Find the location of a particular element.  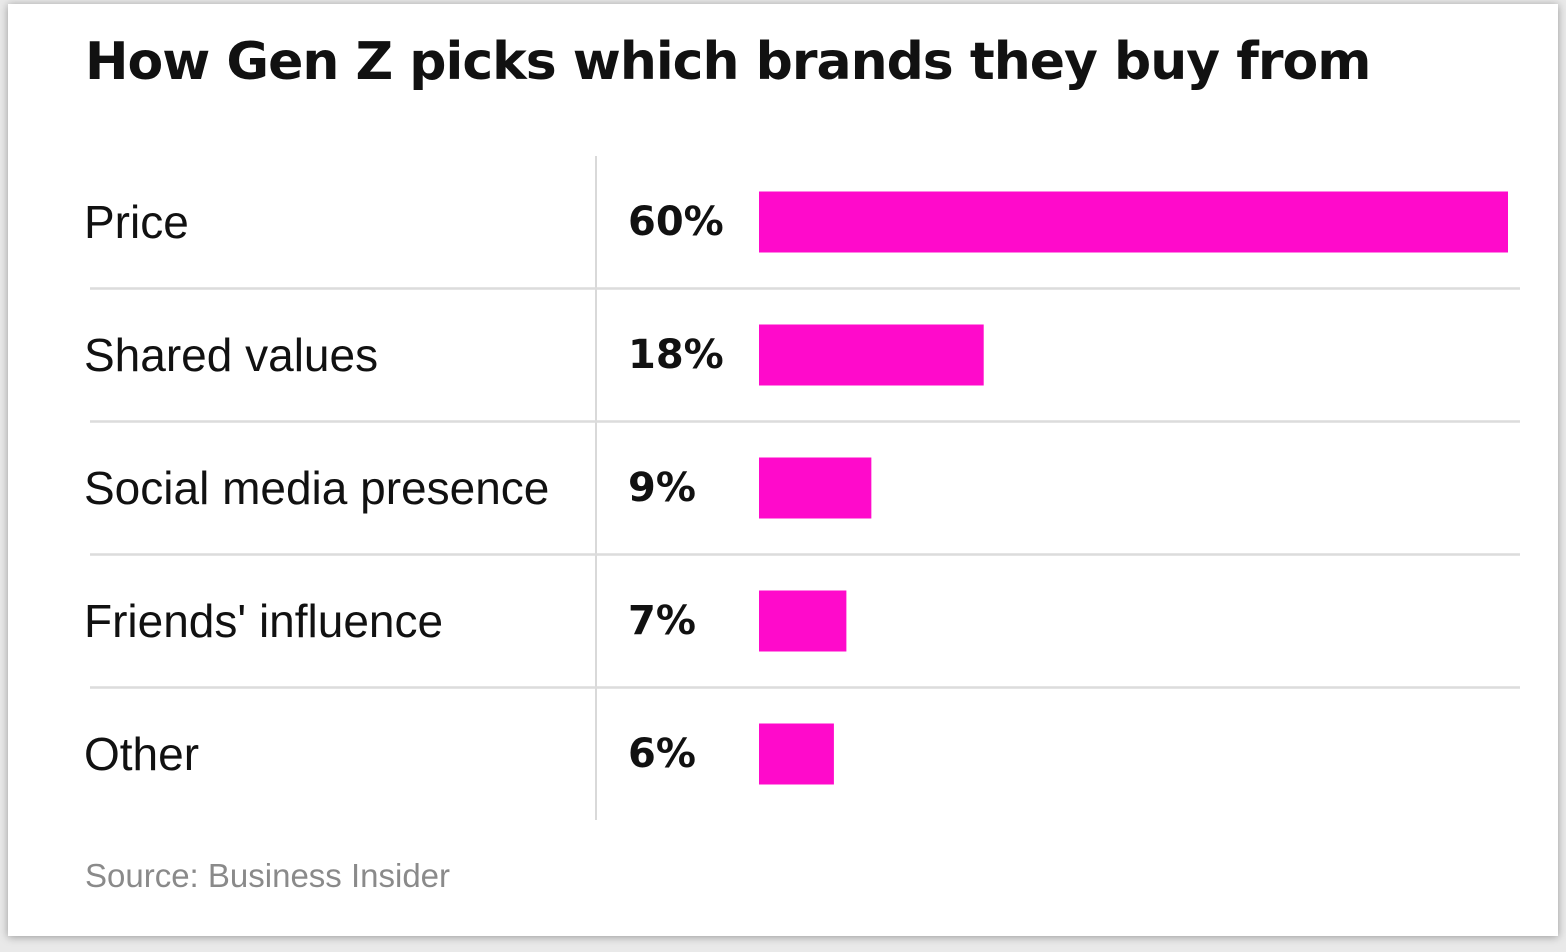

category-label: Friends' influence is located at coordinates (263, 621).